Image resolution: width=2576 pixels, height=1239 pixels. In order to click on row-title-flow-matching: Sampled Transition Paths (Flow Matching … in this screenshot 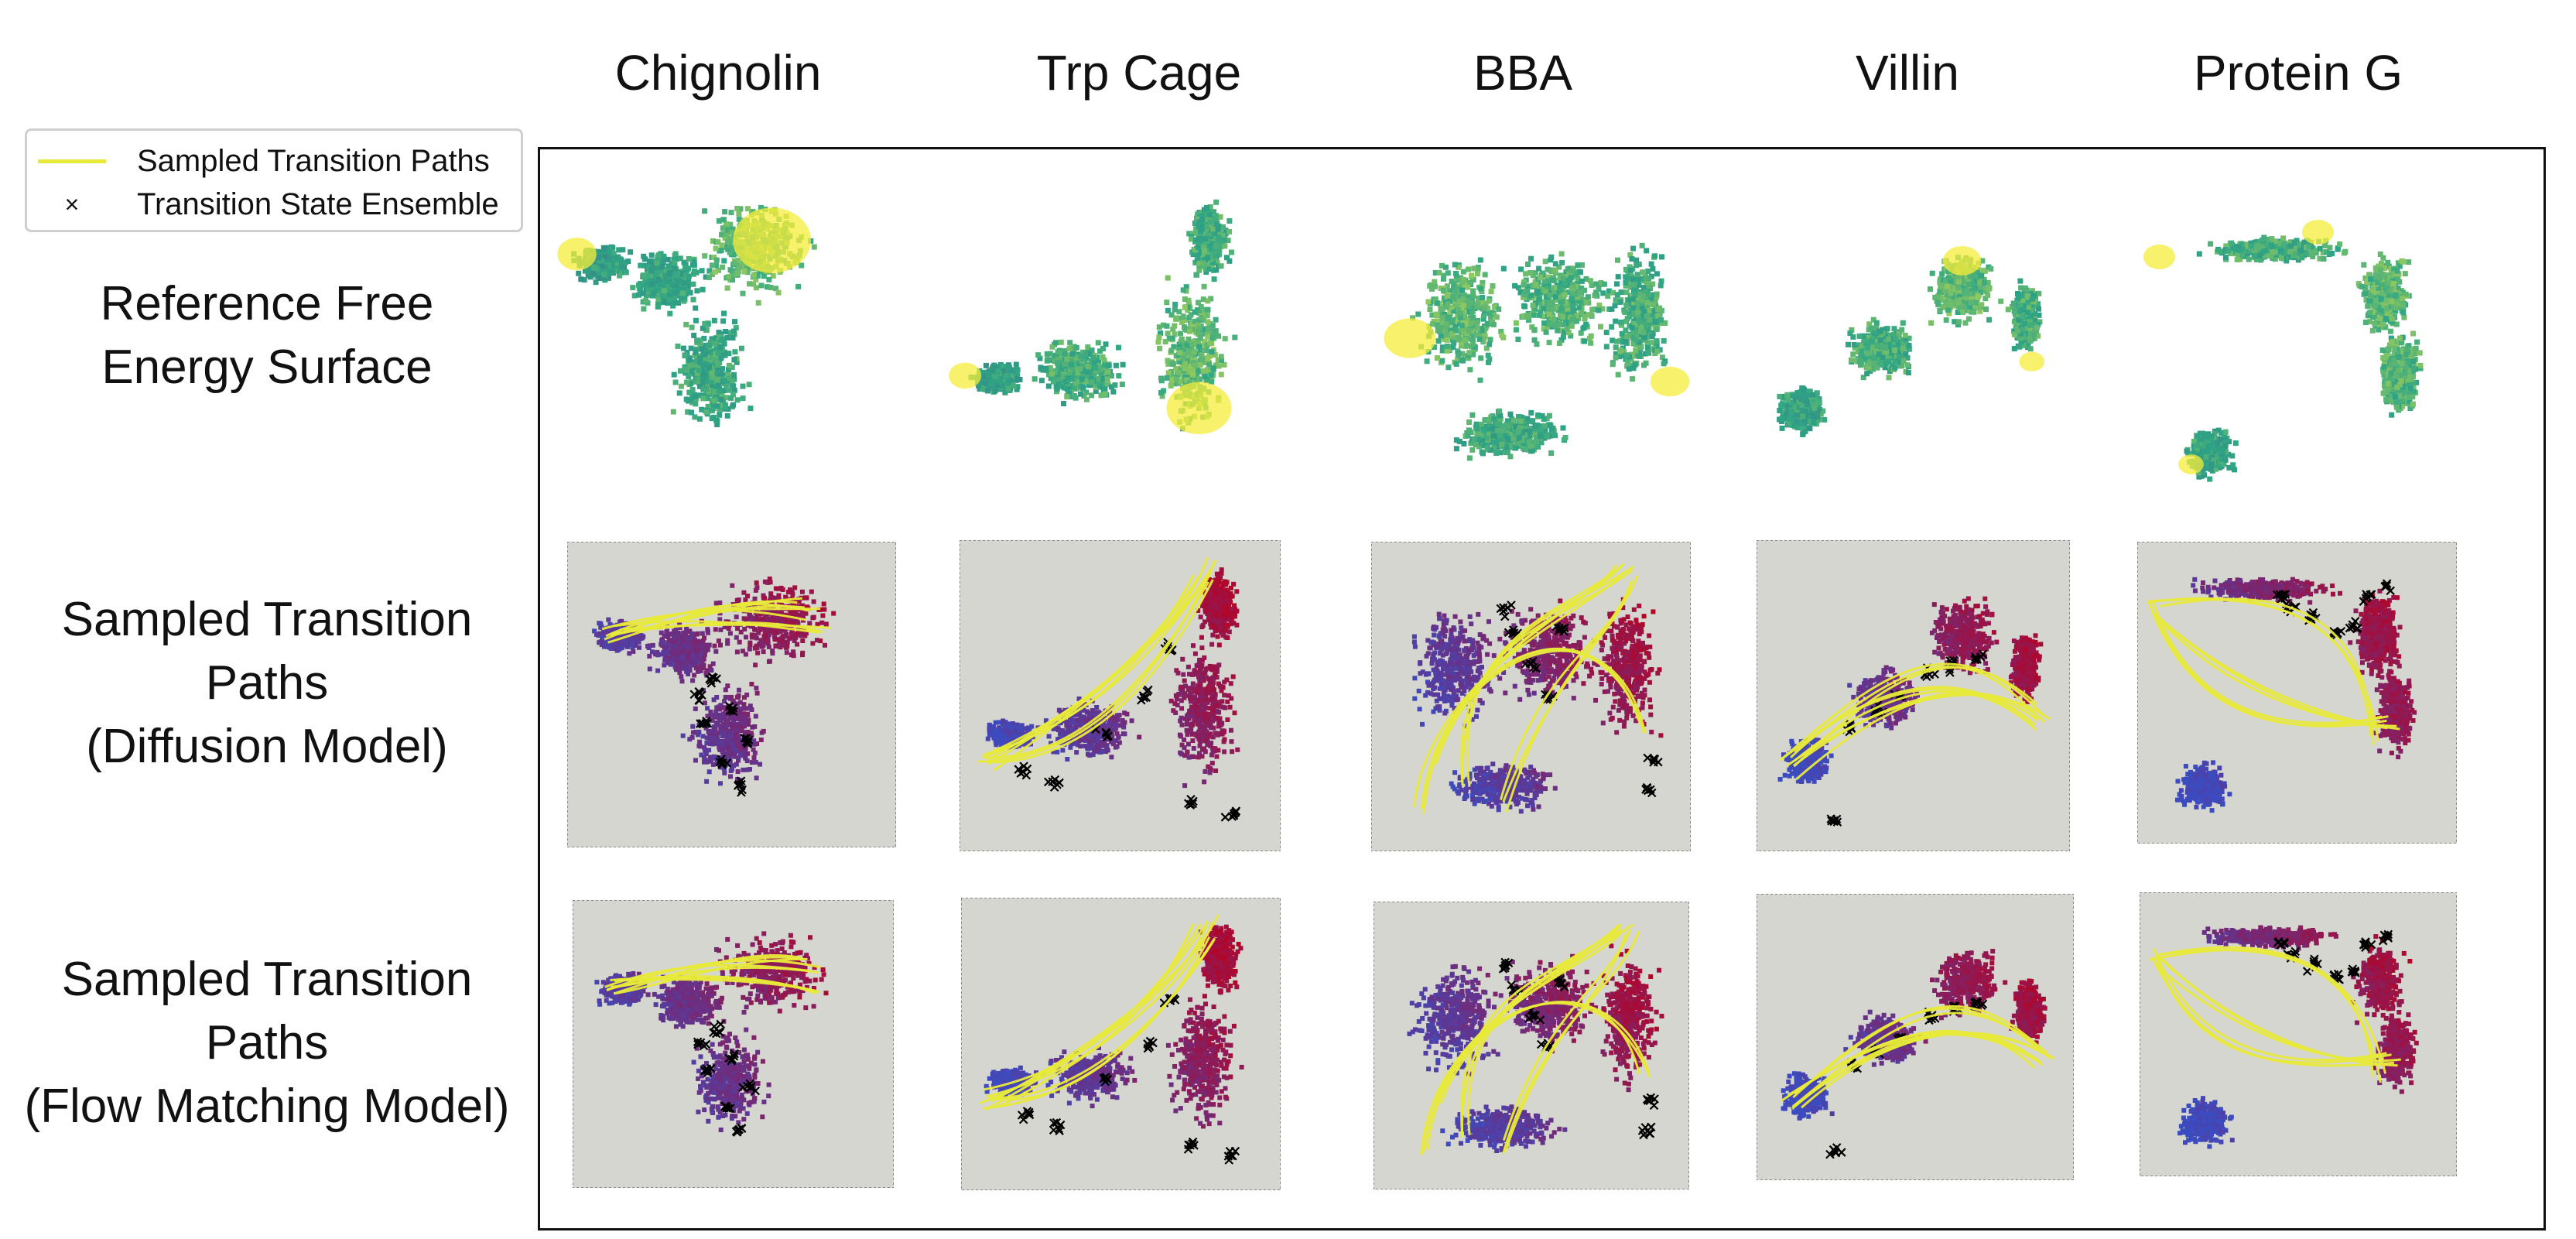, I will do `click(267, 1043)`.